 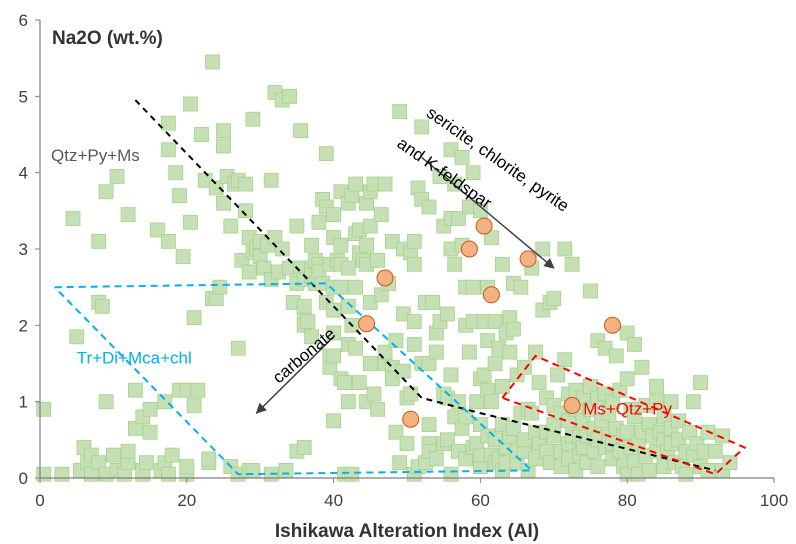 I want to click on y-tick-label: 2, so click(x=23, y=325).